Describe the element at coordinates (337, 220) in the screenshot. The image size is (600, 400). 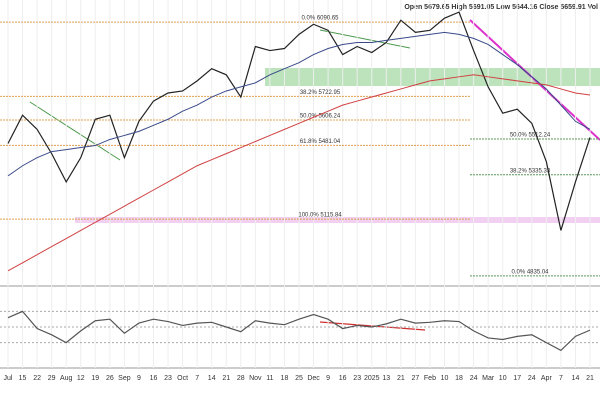
I see `zone` at that location.